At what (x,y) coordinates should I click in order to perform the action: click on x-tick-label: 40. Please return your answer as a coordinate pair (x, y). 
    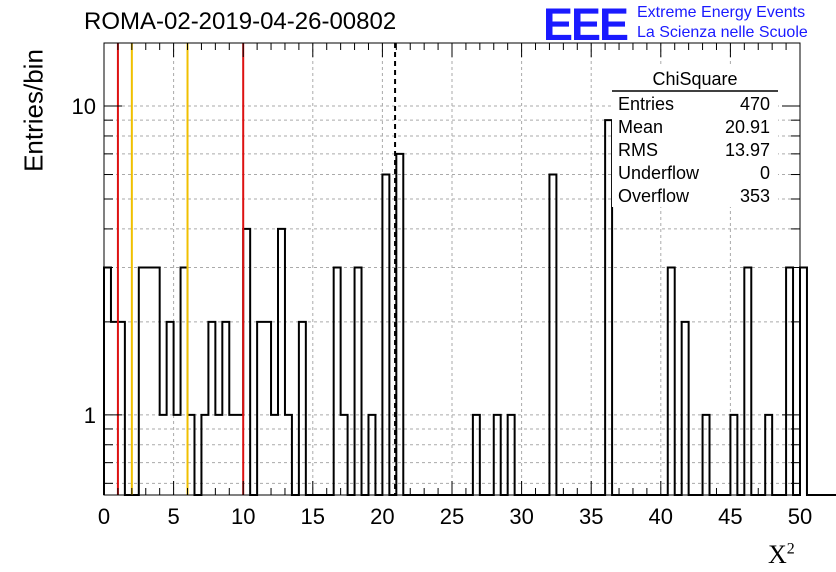
    Looking at the image, I should click on (661, 516).